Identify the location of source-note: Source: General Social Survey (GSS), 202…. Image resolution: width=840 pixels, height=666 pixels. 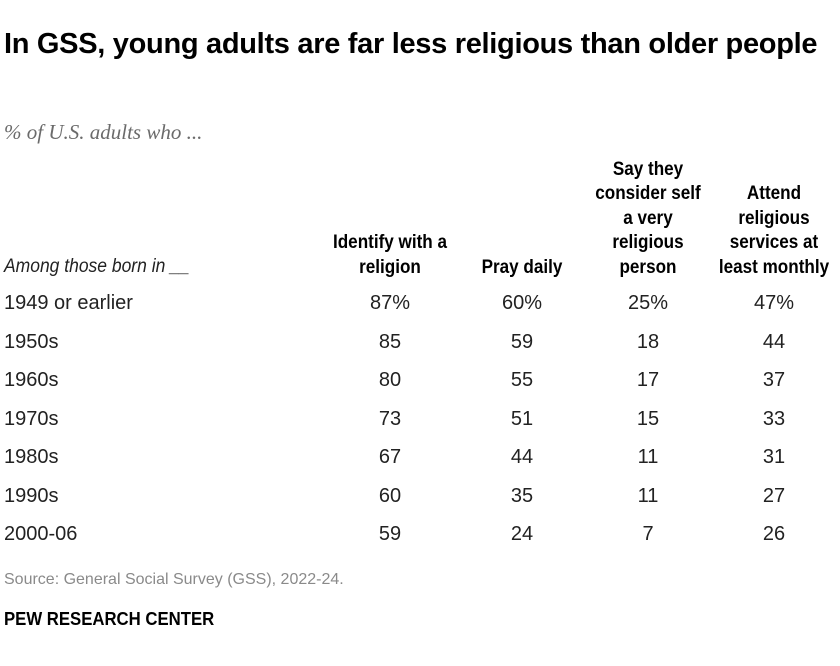
(174, 579).